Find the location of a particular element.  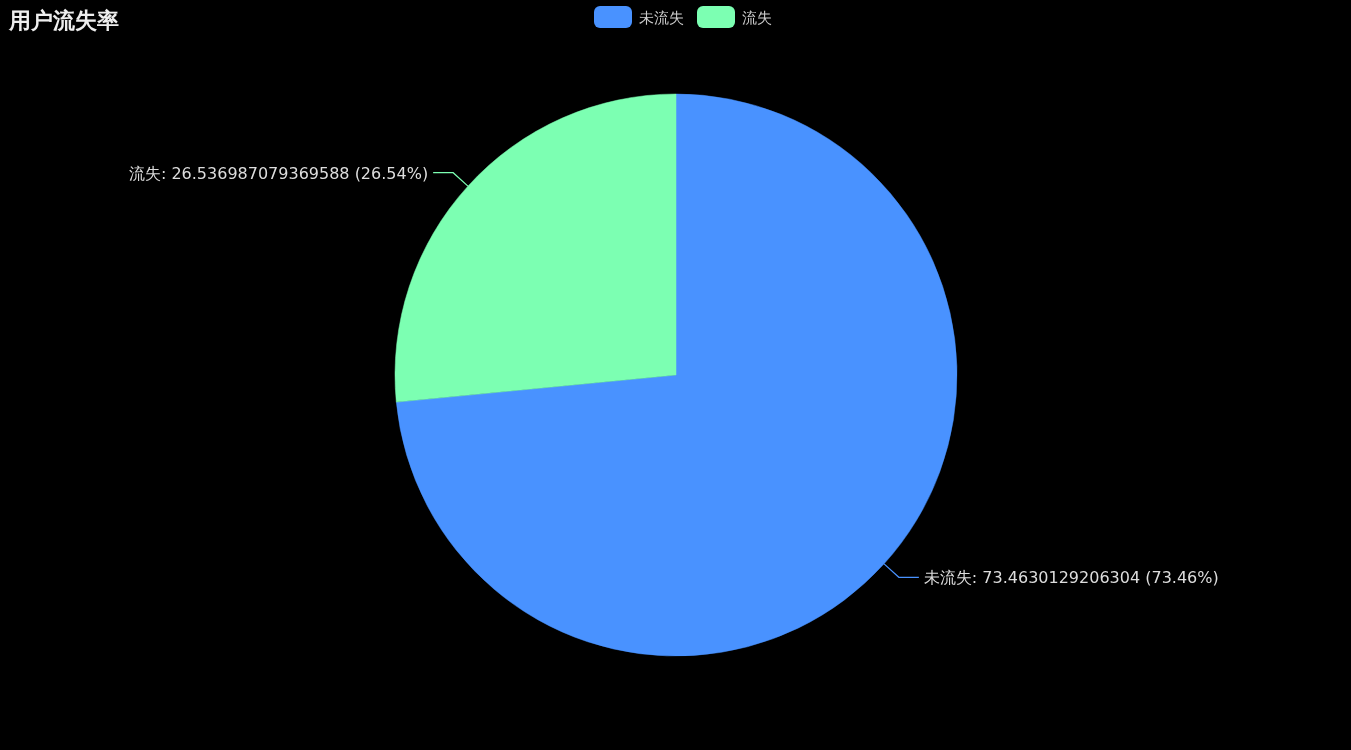

data-label: 未流失: 73.4630129206304 (73.46%) is located at coordinates (1071, 578).